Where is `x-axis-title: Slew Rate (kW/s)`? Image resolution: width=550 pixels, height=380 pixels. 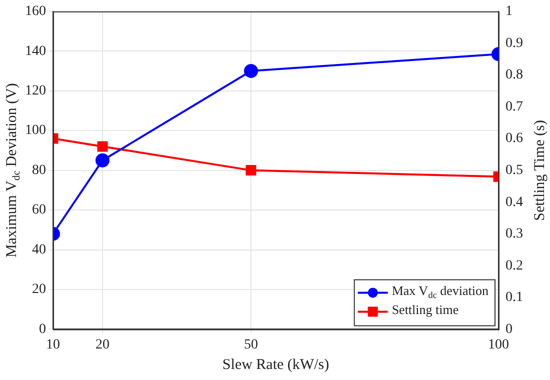
x-axis-title: Slew Rate (kW/s) is located at coordinates (276, 364).